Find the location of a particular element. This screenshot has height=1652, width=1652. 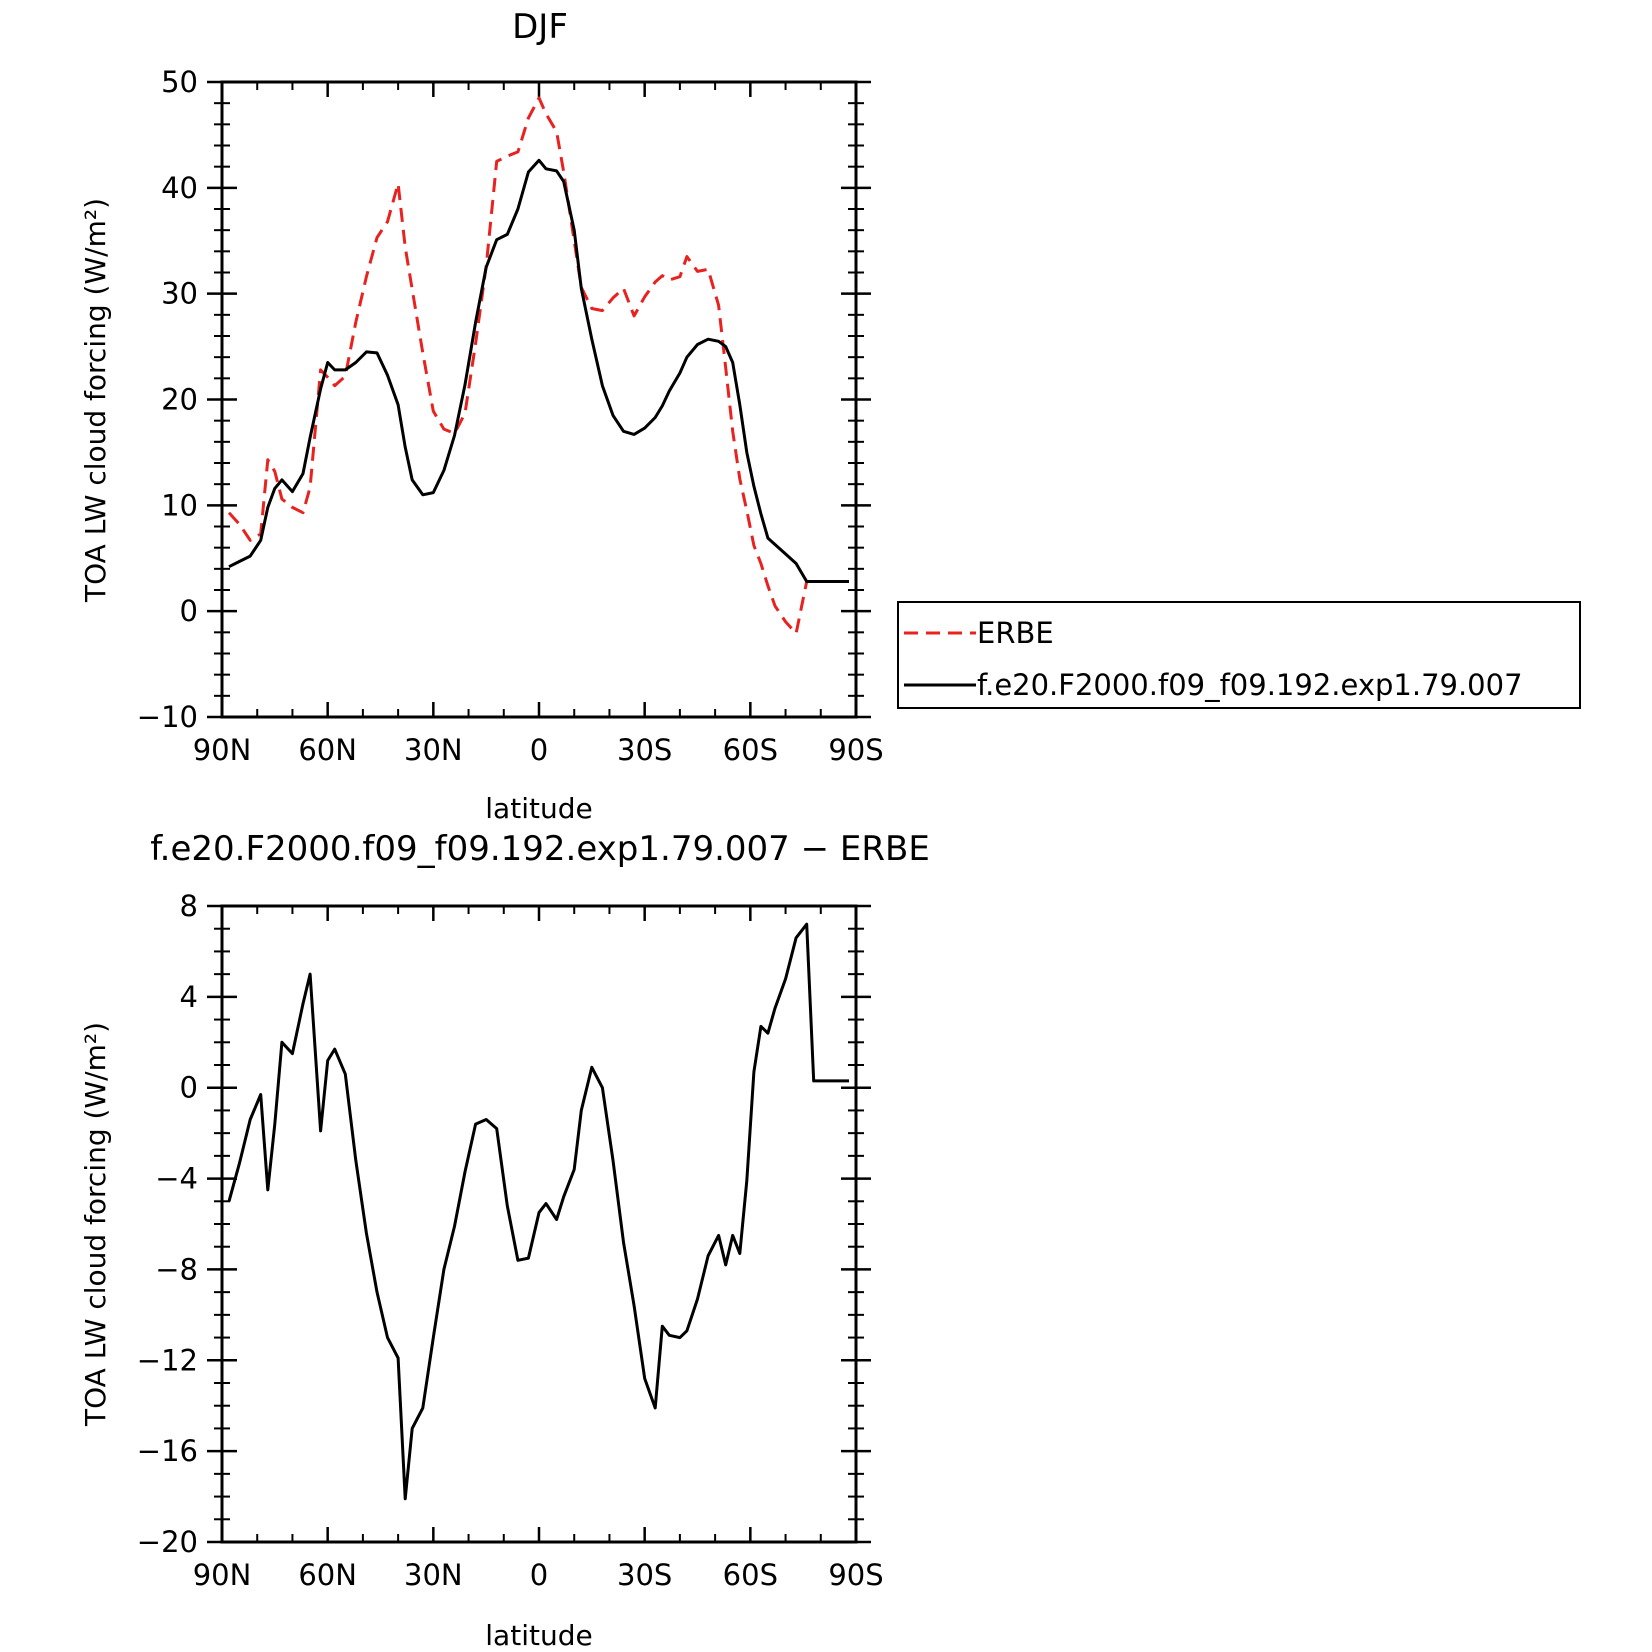

y-tick-label: −4 is located at coordinates (176, 1179).